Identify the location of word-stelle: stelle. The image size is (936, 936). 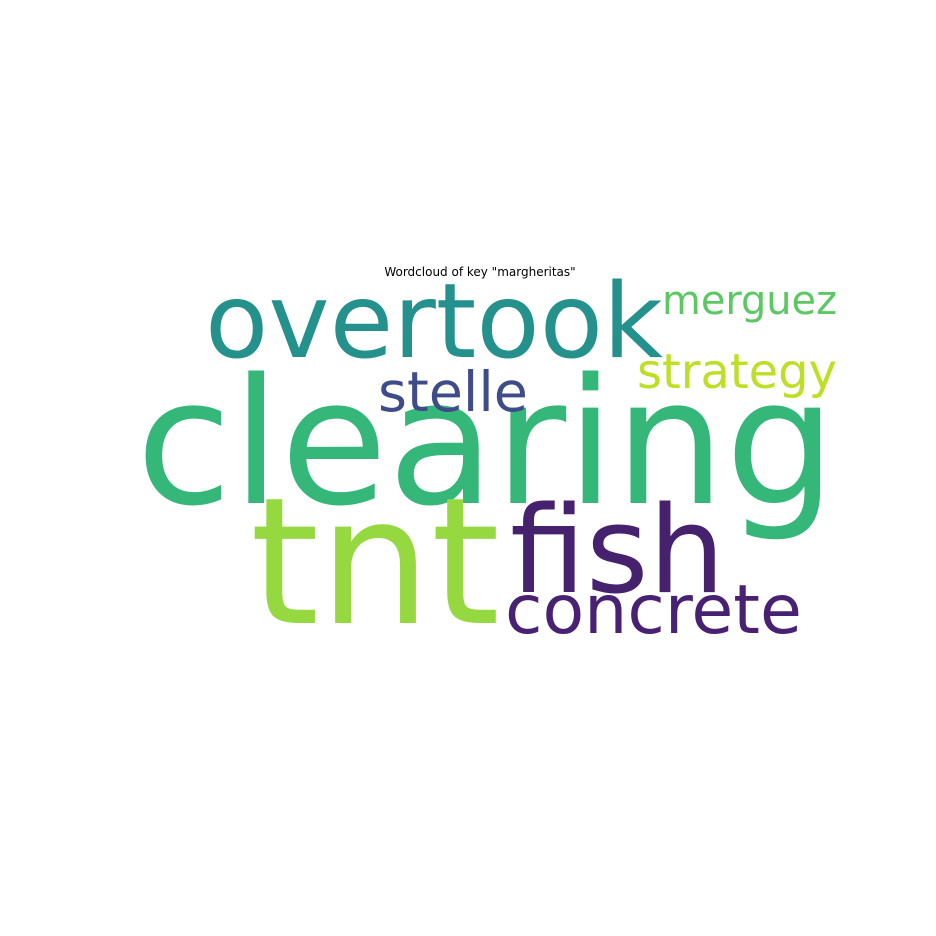
(453, 393).